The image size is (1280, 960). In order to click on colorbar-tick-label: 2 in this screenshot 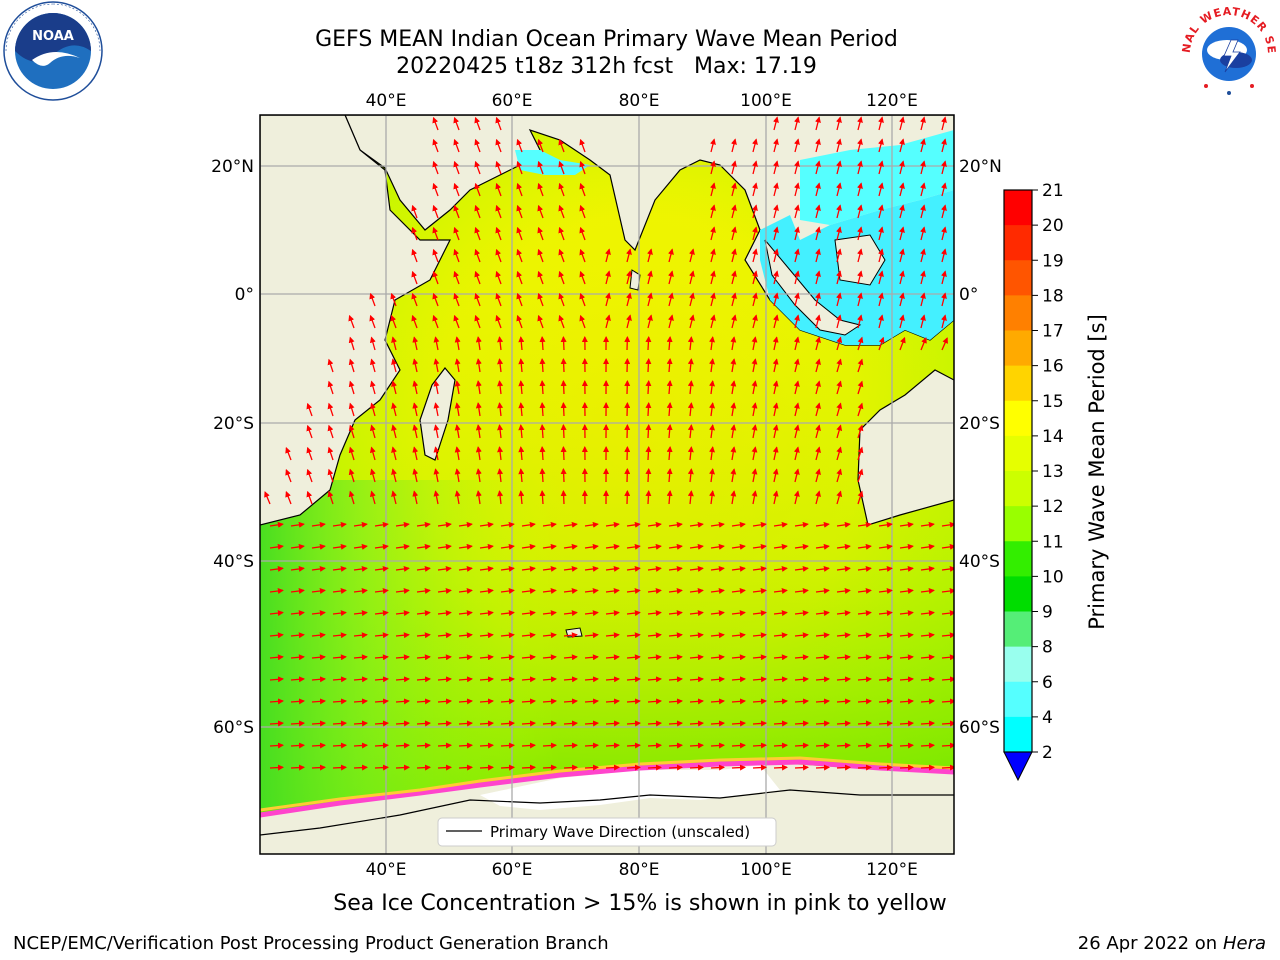, I will do `click(1047, 753)`.